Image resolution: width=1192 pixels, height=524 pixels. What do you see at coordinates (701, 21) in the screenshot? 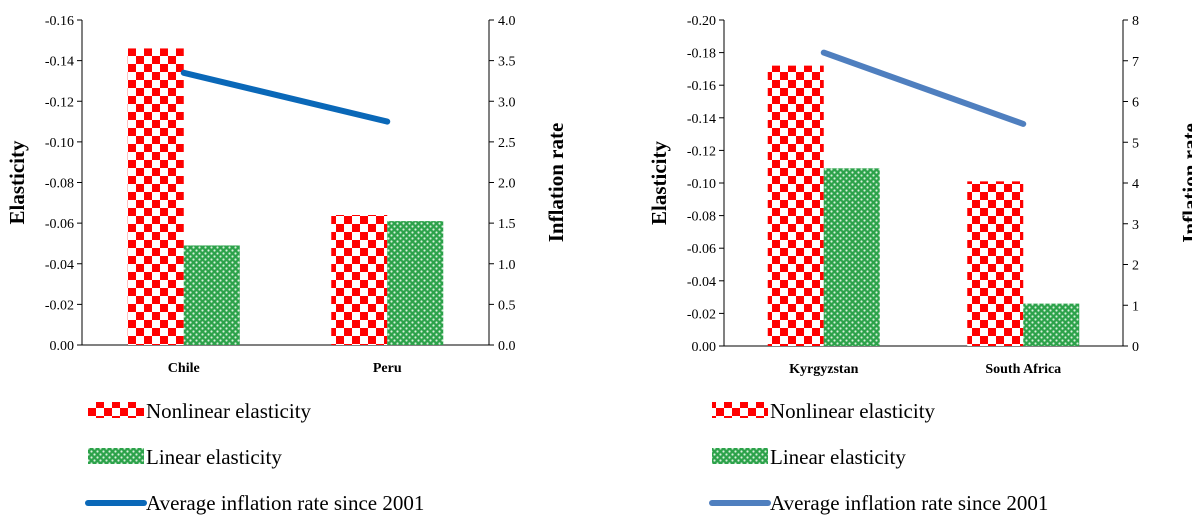
I see `left-tick-label: -0.20` at bounding box center [701, 21].